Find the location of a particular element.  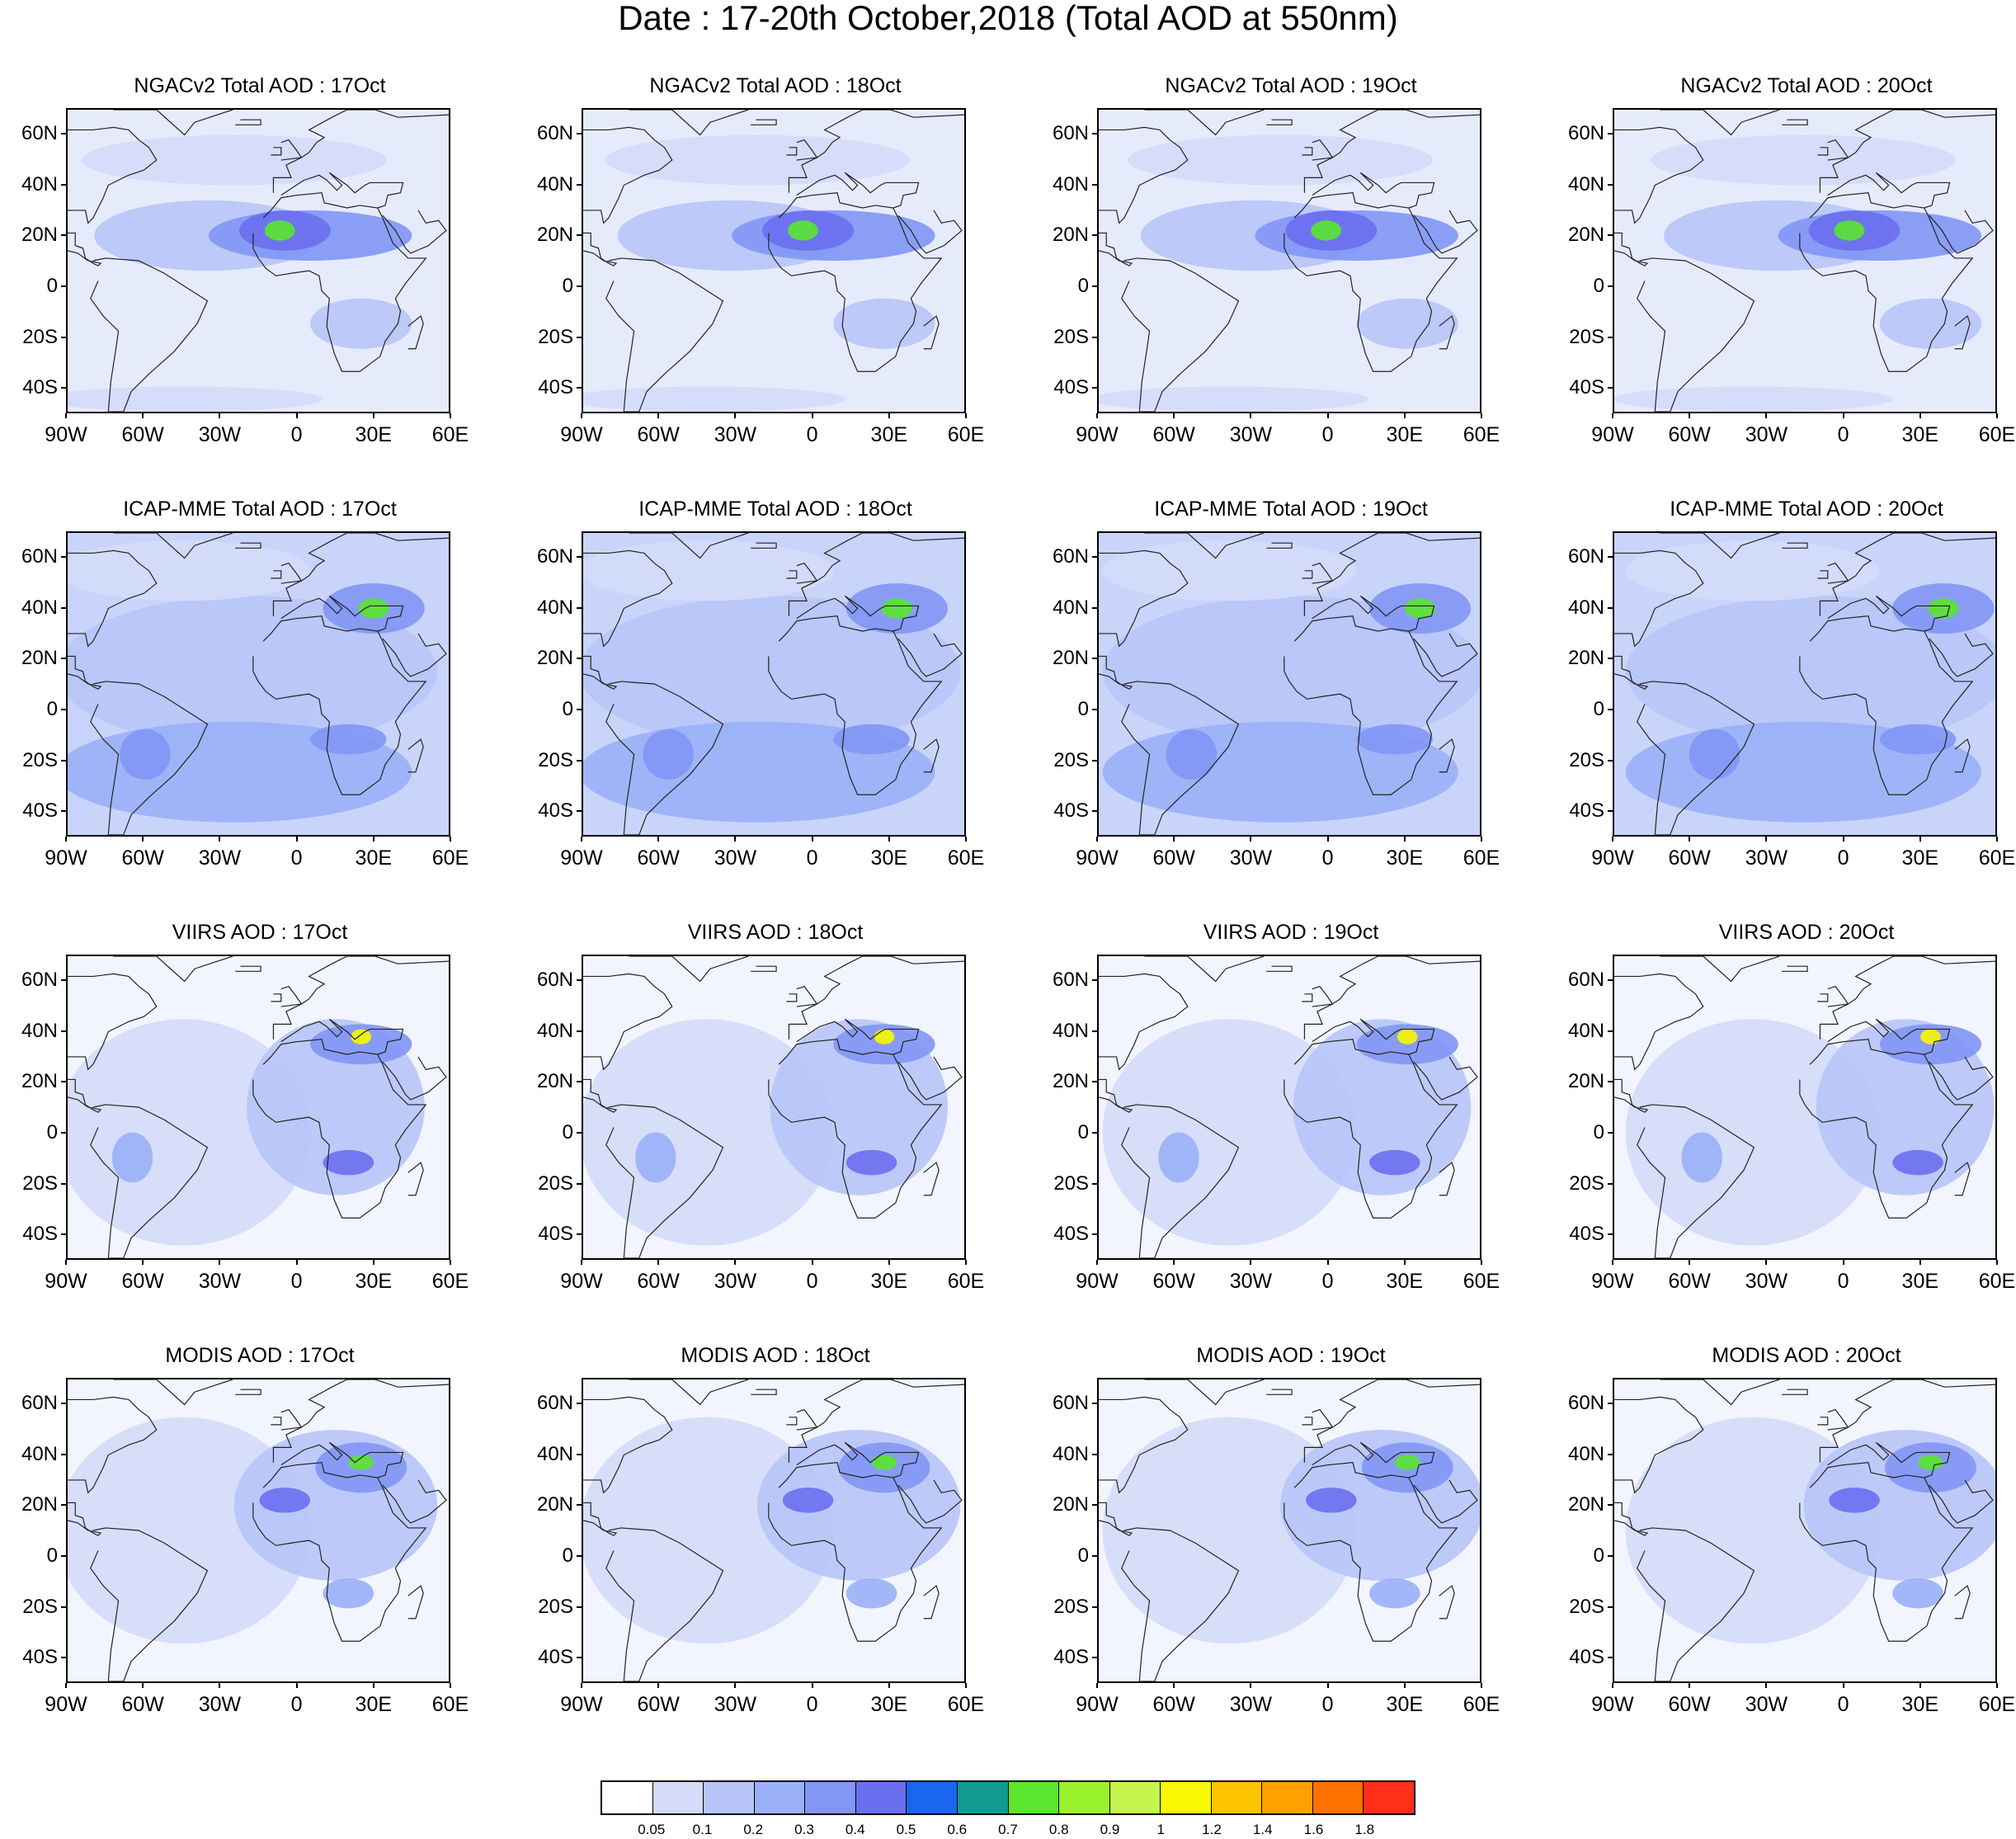

lat-tick-label: 60N is located at coordinates (1585, 1402).